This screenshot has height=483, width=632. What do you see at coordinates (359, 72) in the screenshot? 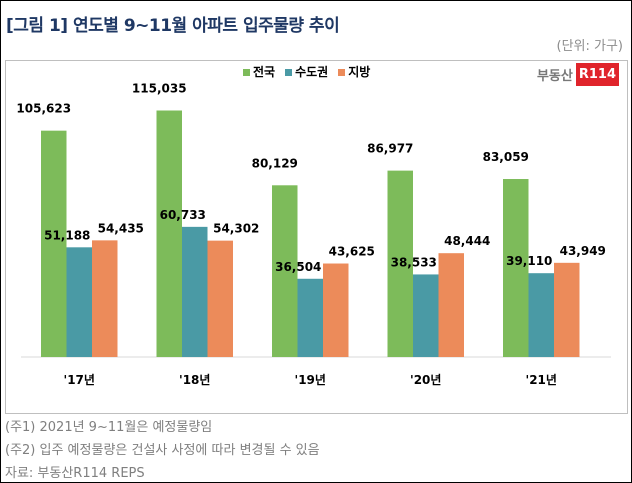
I see `legend-label: 지방` at bounding box center [359, 72].